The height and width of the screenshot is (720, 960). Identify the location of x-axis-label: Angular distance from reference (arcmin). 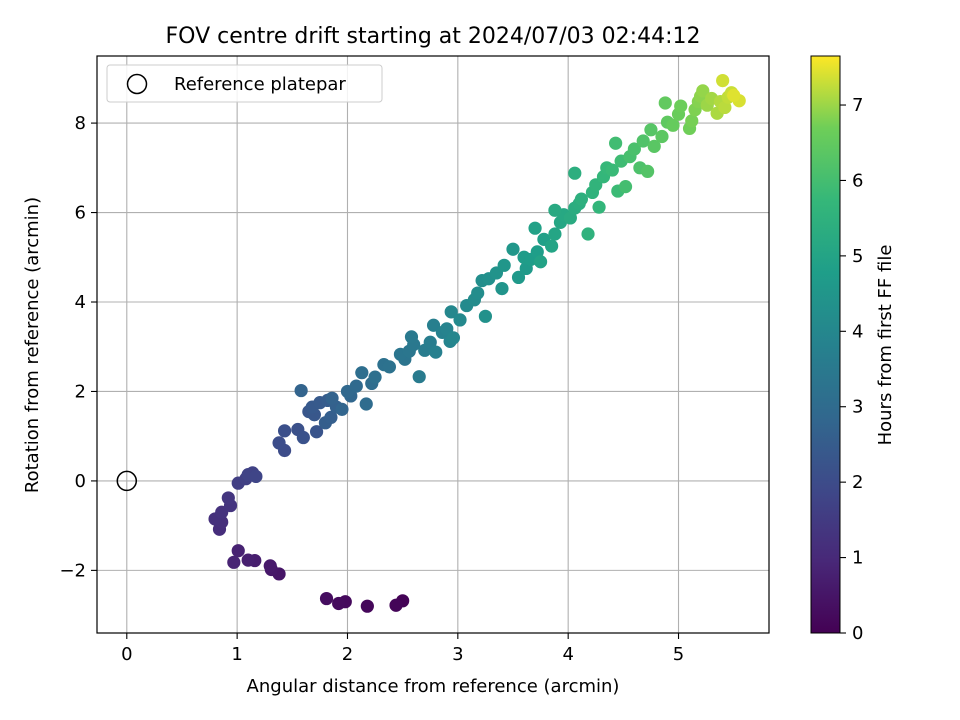
(433, 686).